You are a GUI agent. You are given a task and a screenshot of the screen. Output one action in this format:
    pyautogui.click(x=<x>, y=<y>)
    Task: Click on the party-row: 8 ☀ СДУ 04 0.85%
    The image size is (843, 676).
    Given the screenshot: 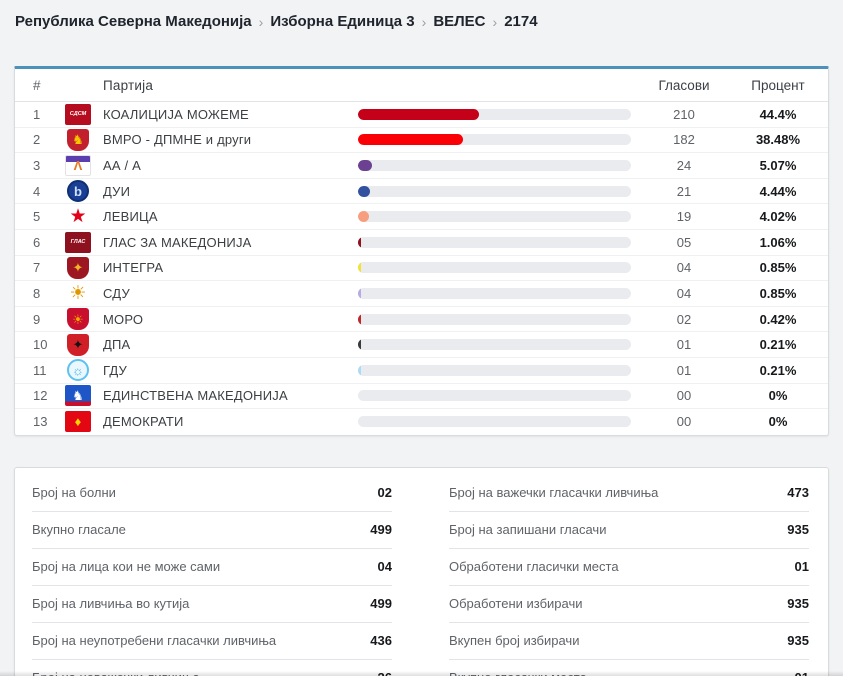 What is the action you would take?
    pyautogui.click(x=421, y=294)
    